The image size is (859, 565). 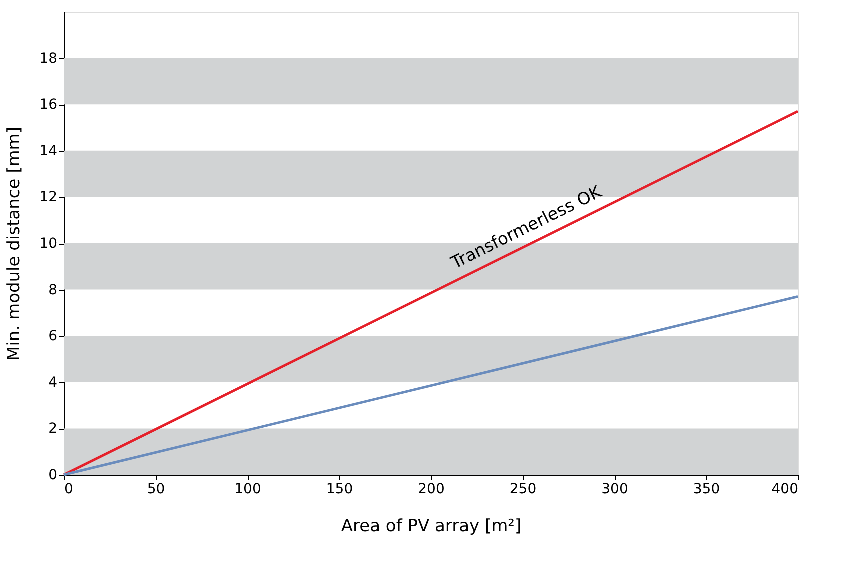 I want to click on y-tick-label: 0, so click(x=53, y=476).